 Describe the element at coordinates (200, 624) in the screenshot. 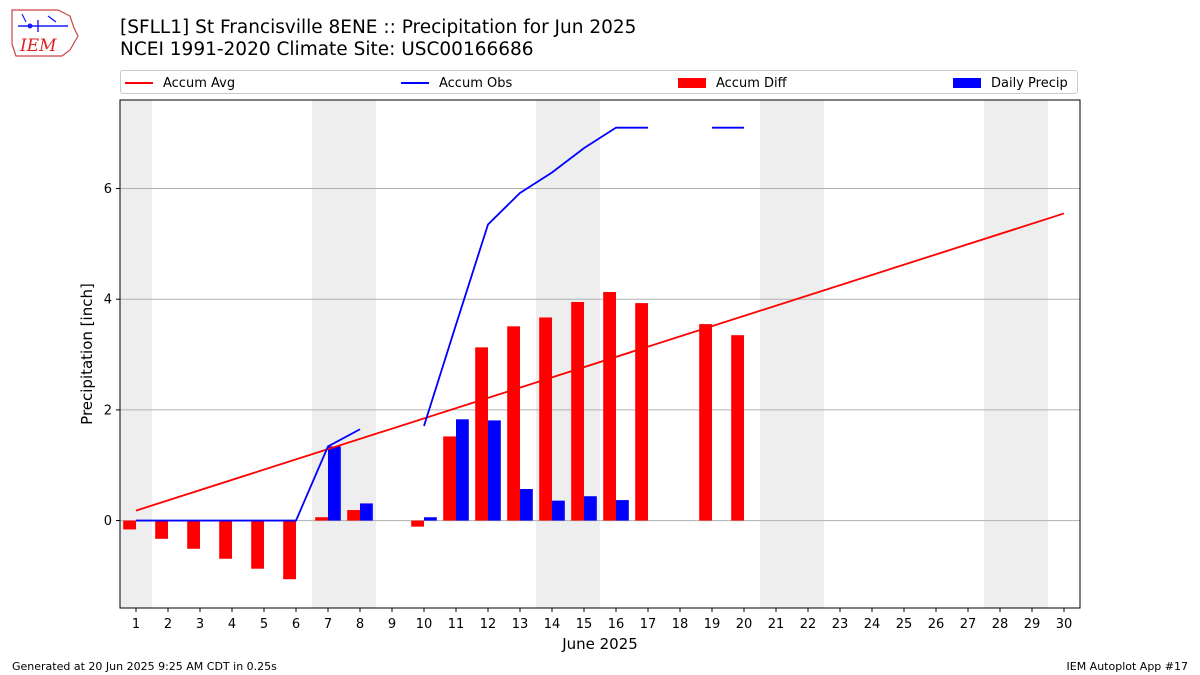

I see `x-tick-label: 3` at that location.